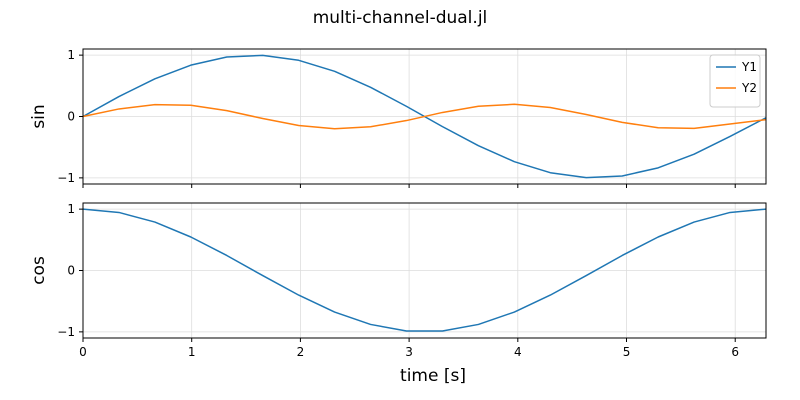 The height and width of the screenshot is (400, 800). What do you see at coordinates (39, 270) in the screenshot?
I see `y-axis-title: cos` at bounding box center [39, 270].